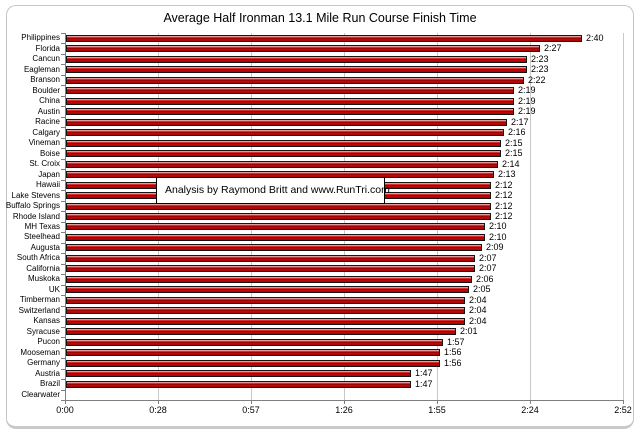 Image resolution: width=640 pixels, height=436 pixels. What do you see at coordinates (48, 342) in the screenshot?
I see `category-label: Pucon` at bounding box center [48, 342].